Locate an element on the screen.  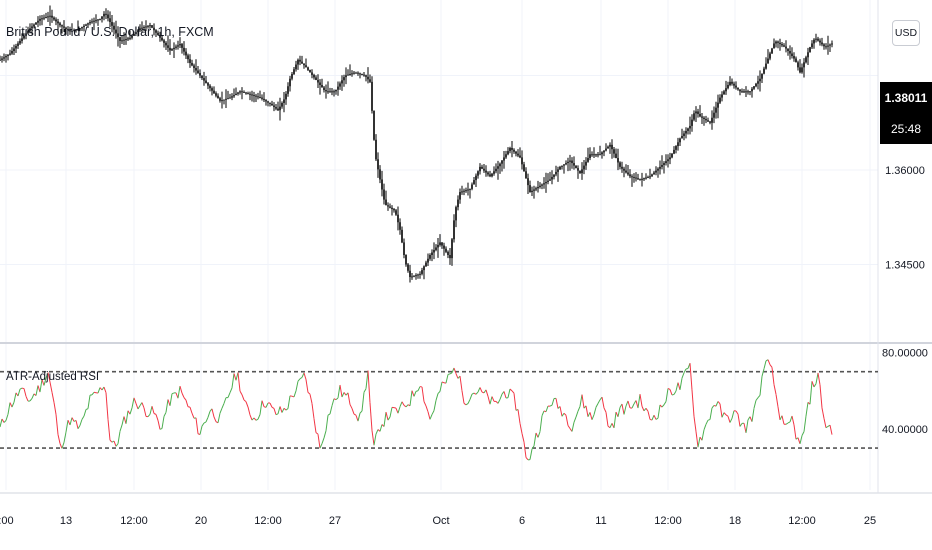
bar-countdown: 25:48 is located at coordinates (906, 128).